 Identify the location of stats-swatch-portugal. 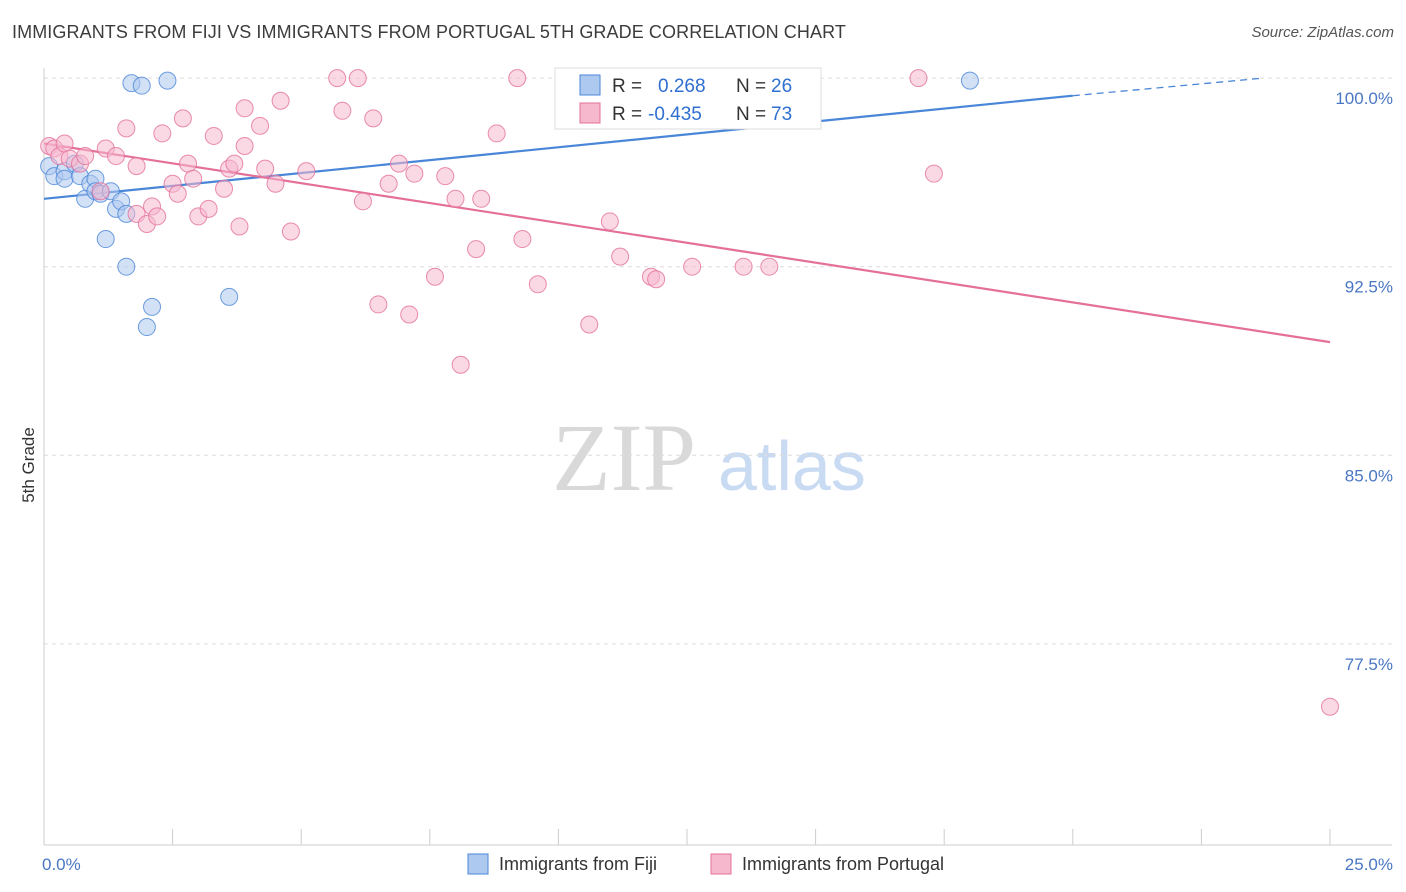
(590, 113).